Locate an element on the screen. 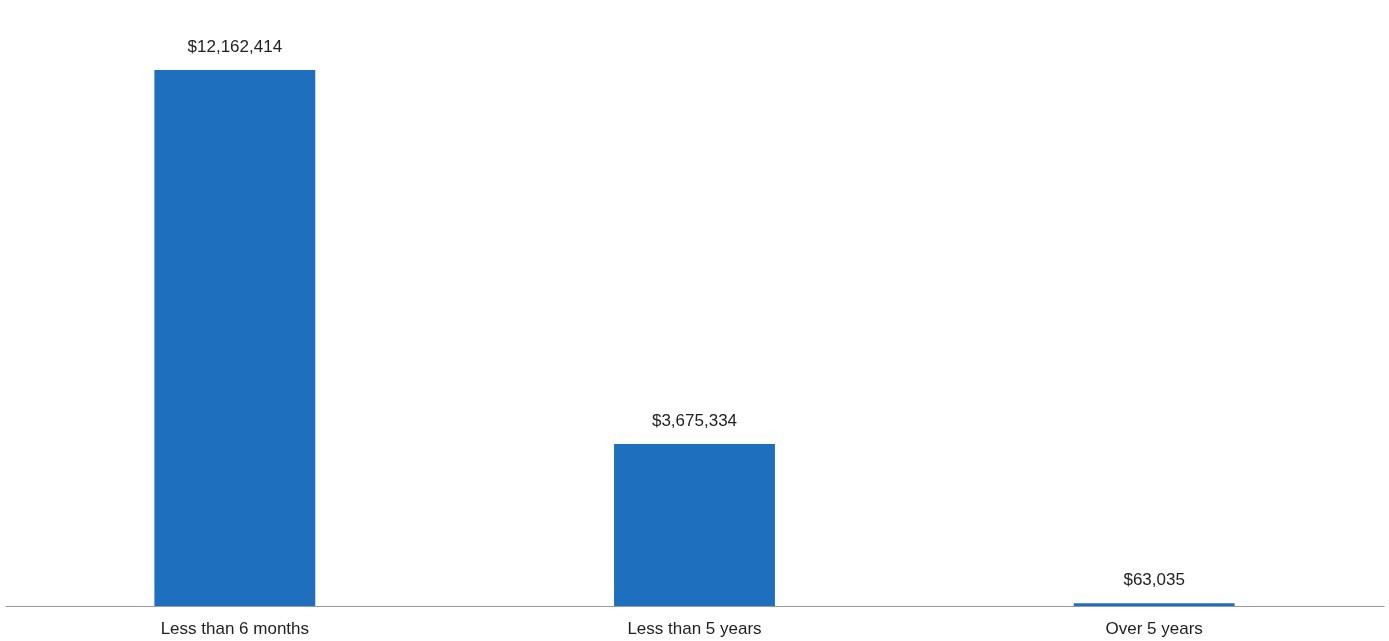  data-label: $12,162,414 is located at coordinates (235, 46).